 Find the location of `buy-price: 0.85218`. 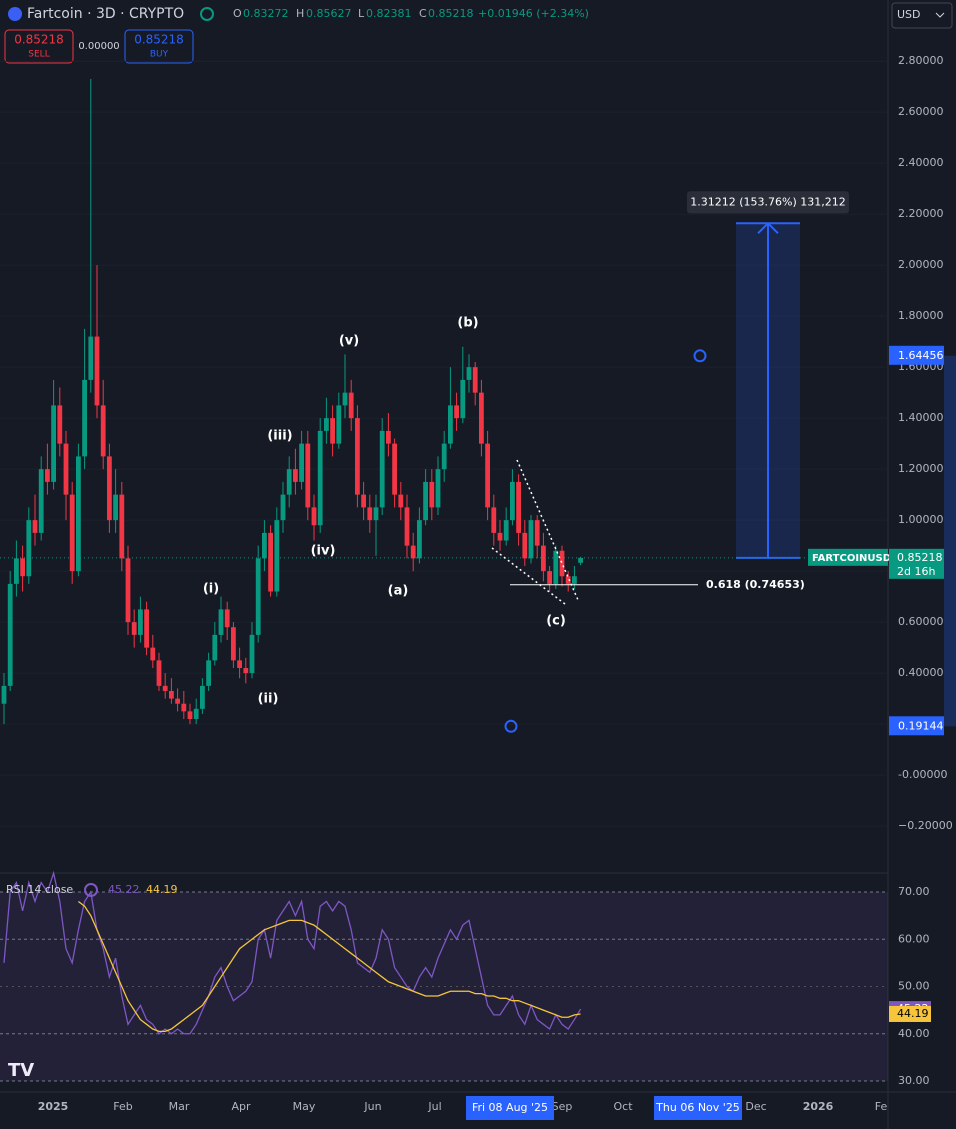

buy-price: 0.85218 is located at coordinates (159, 40).